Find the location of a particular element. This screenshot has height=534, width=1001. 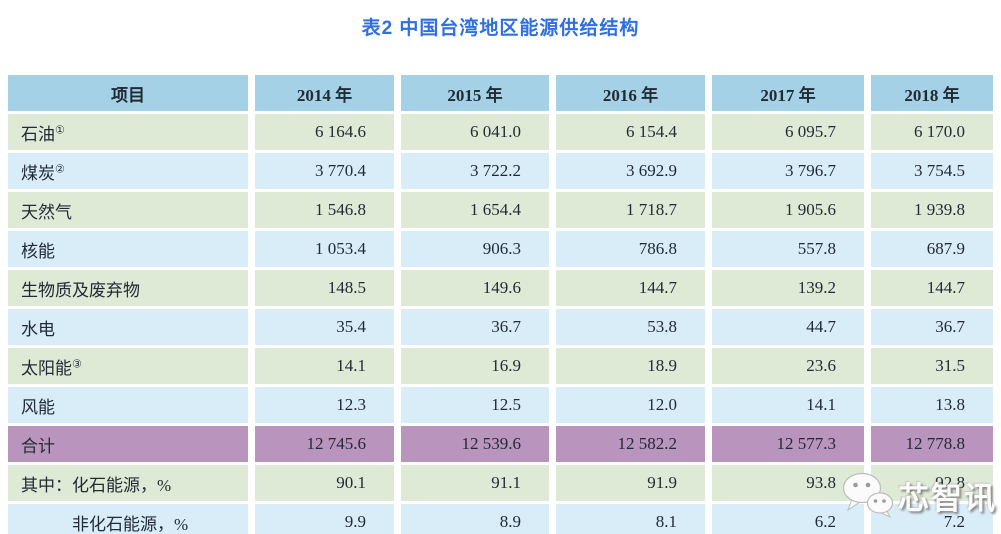

value-cell: 12 778.8 is located at coordinates (932, 444).